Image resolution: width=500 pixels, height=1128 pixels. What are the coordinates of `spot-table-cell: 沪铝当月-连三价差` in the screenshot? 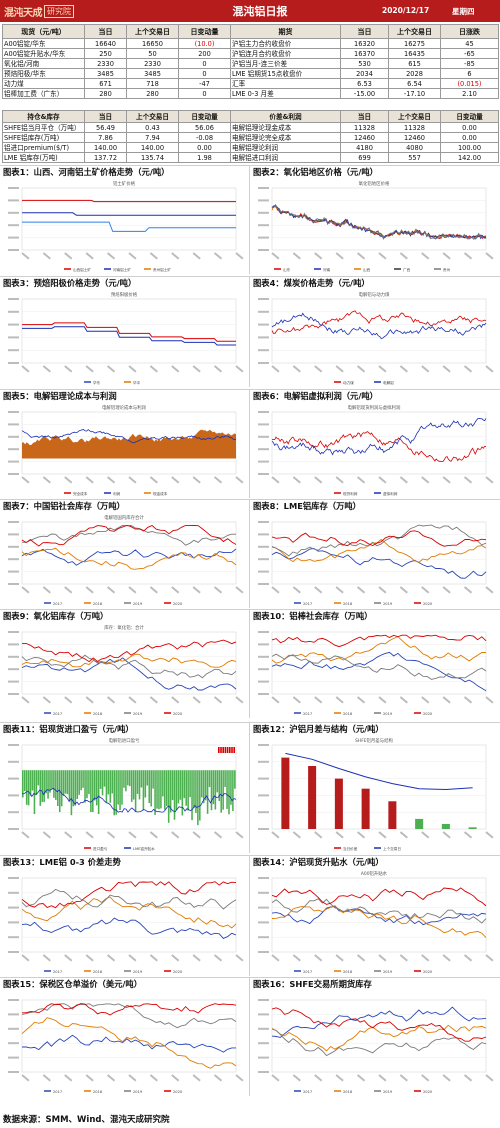 It's located at (285, 63).